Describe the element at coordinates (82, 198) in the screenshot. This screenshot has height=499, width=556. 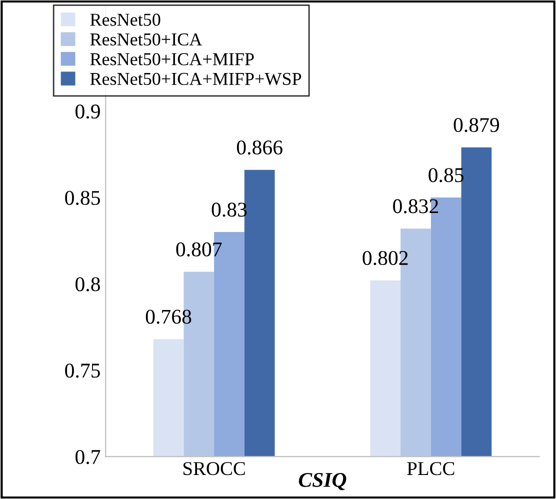
I see `y-tick-label: 0.85` at that location.